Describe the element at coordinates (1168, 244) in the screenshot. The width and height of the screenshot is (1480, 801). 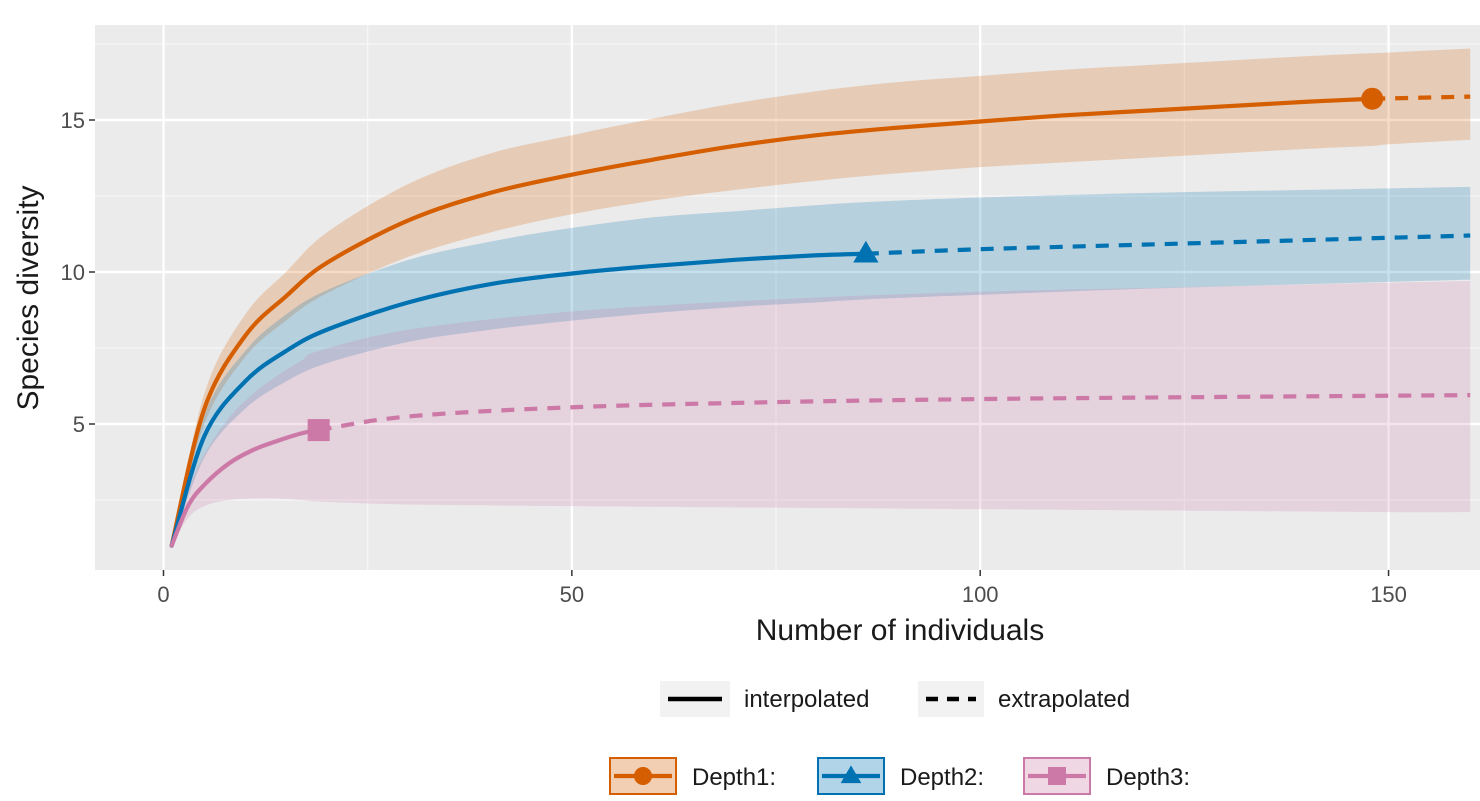
I see `line-extrapolated-depth2` at that location.